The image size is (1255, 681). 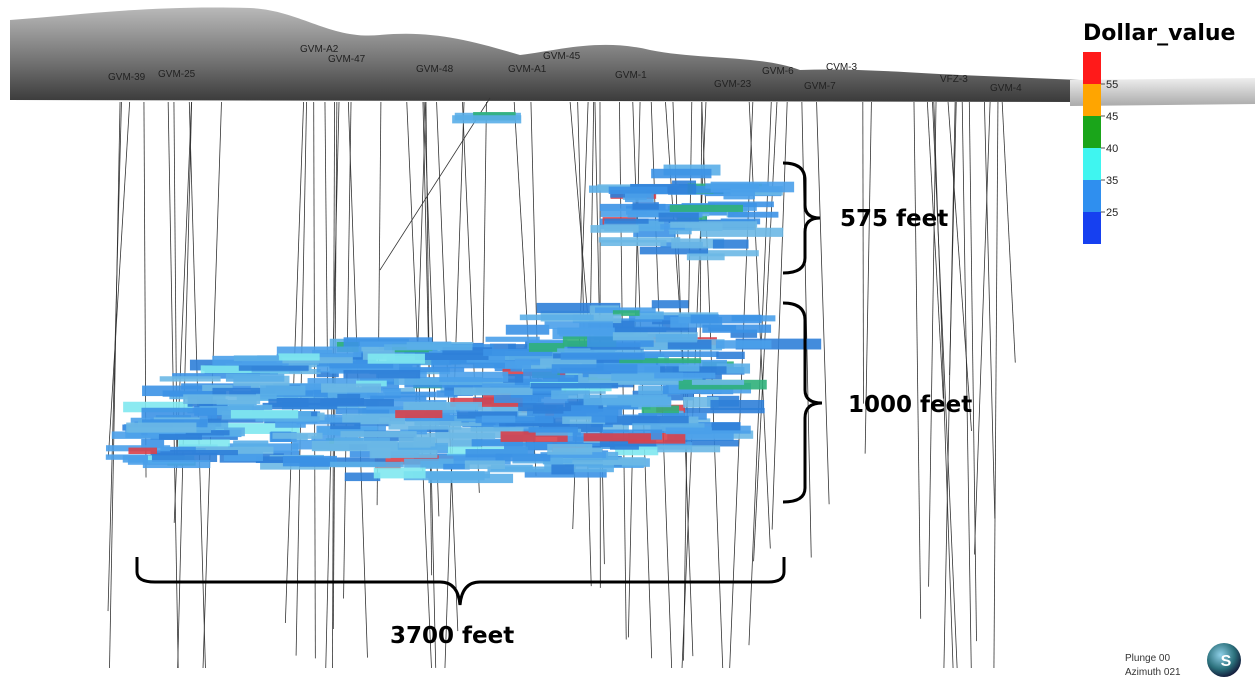 I want to click on legend-title: Dollar_value, so click(x=1159, y=33).